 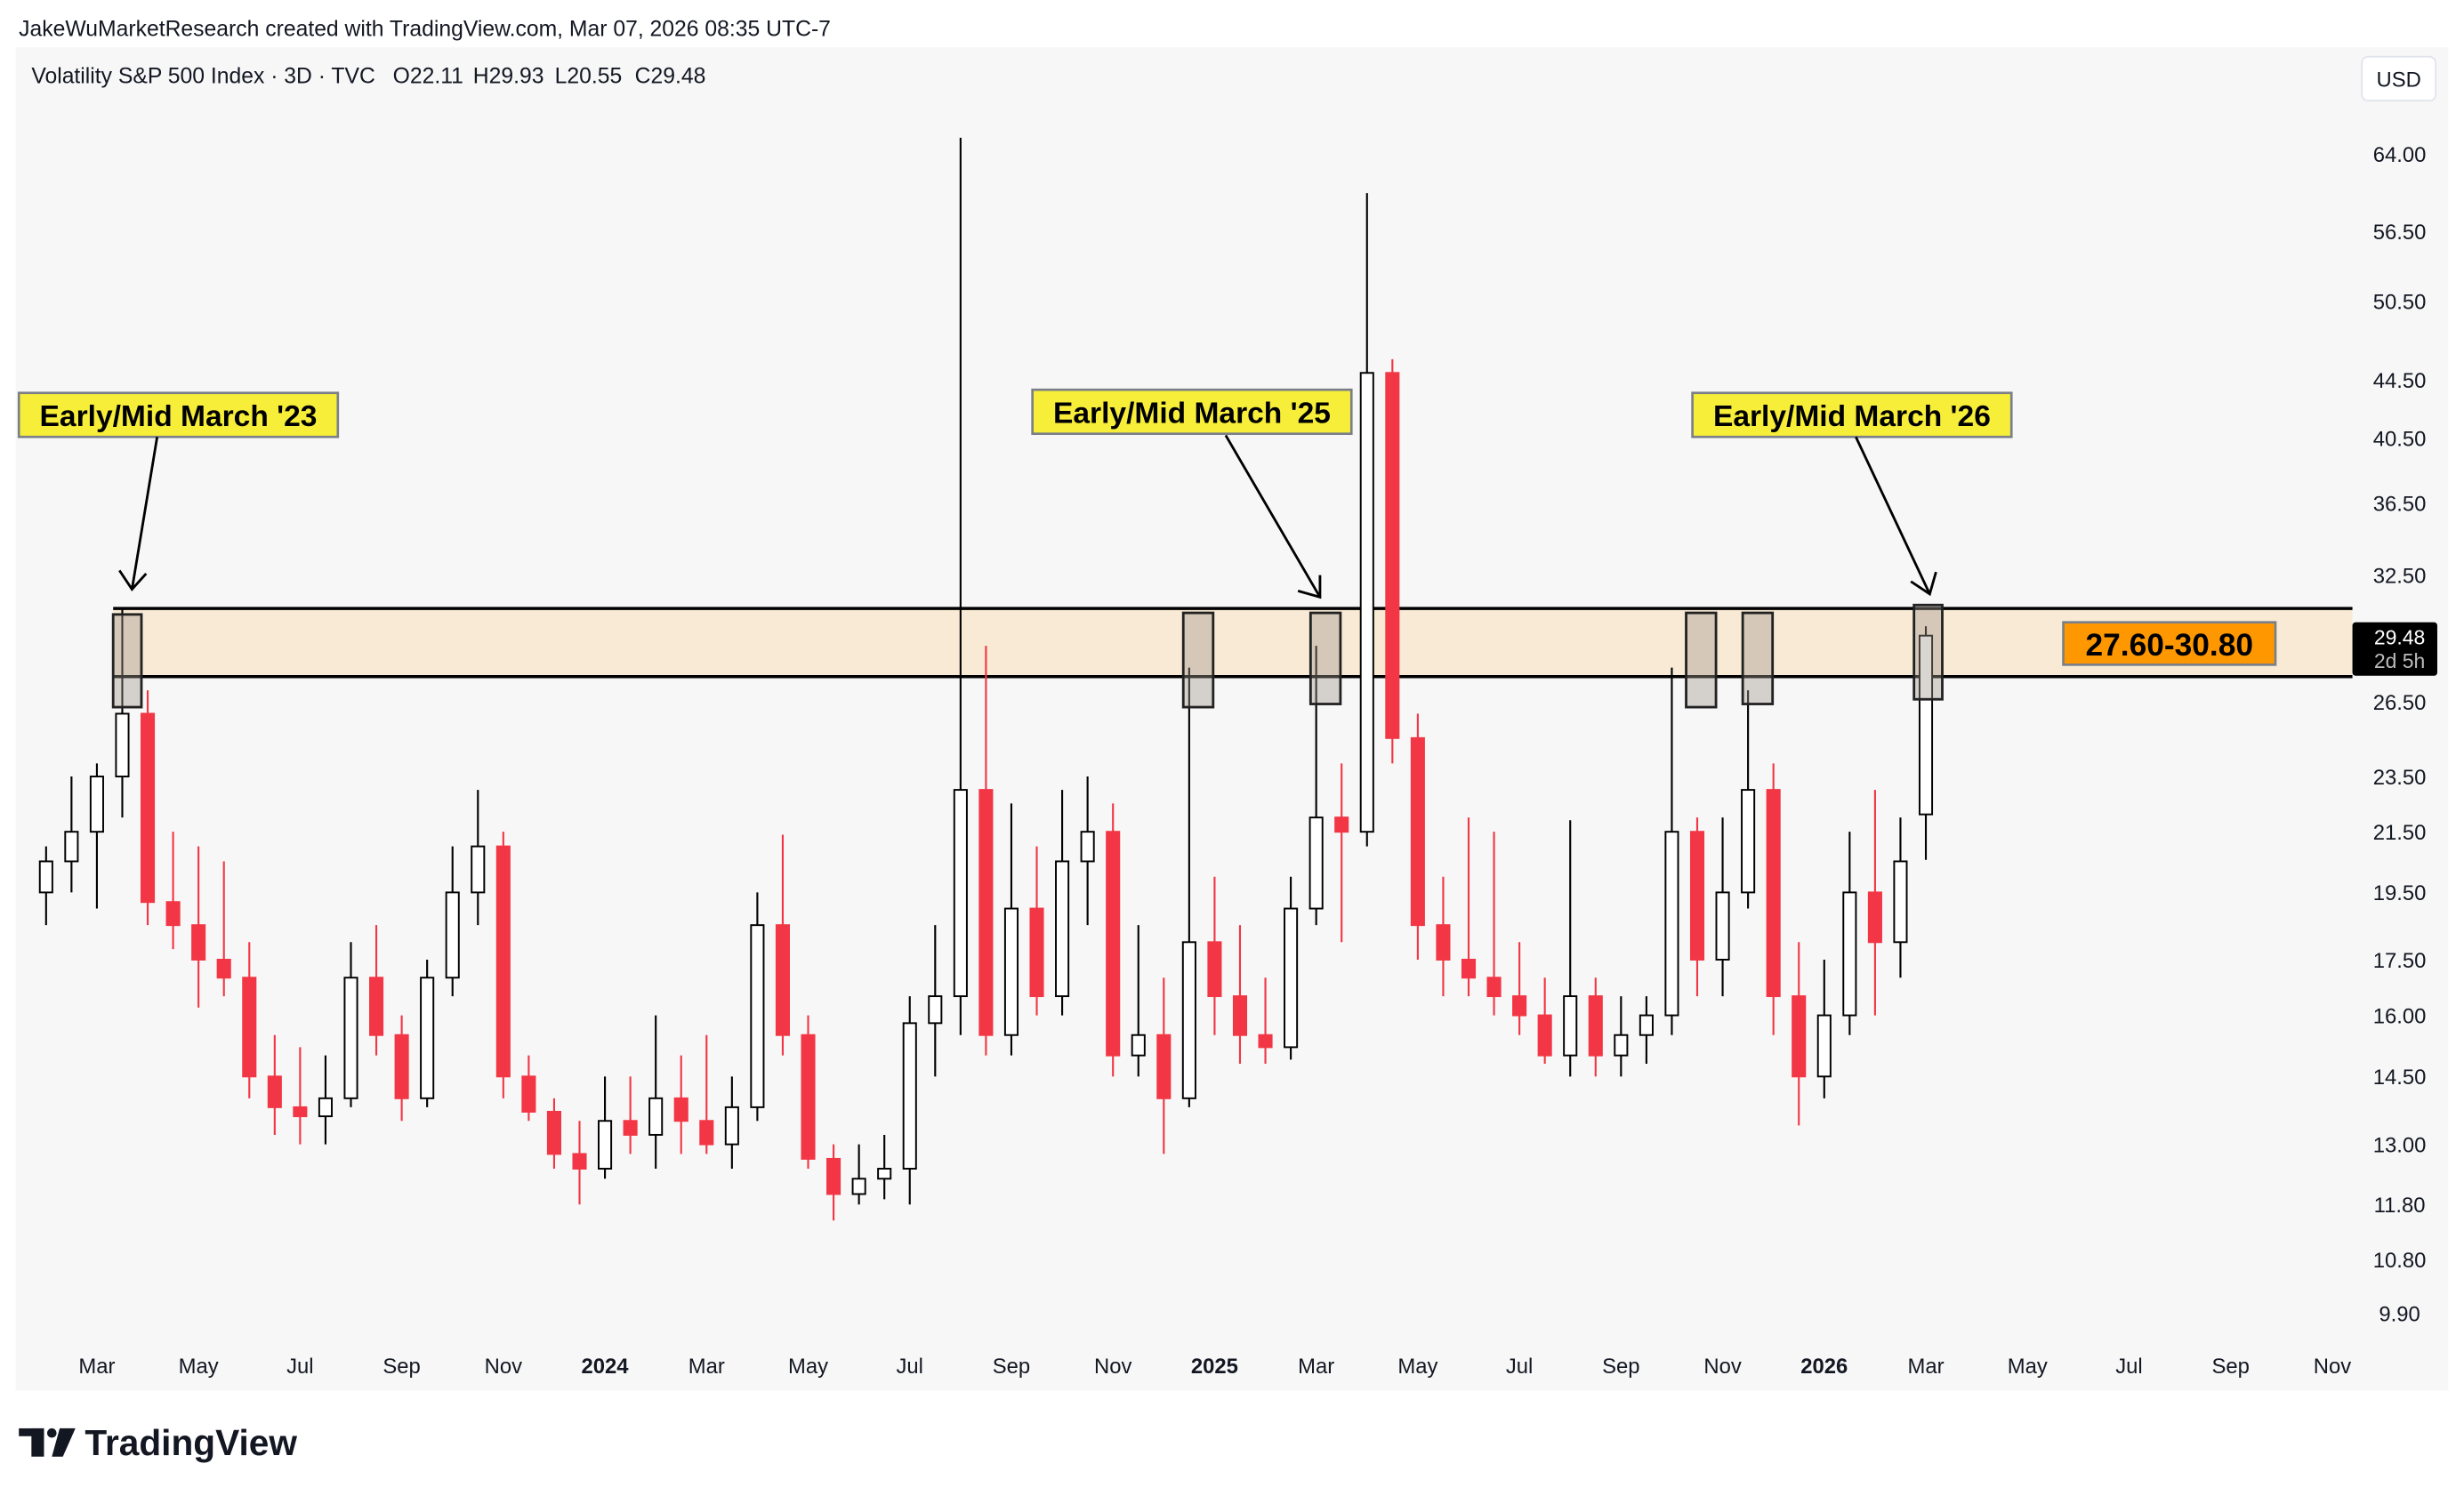 I want to click on support-resistance-zone, so click(x=1233, y=643).